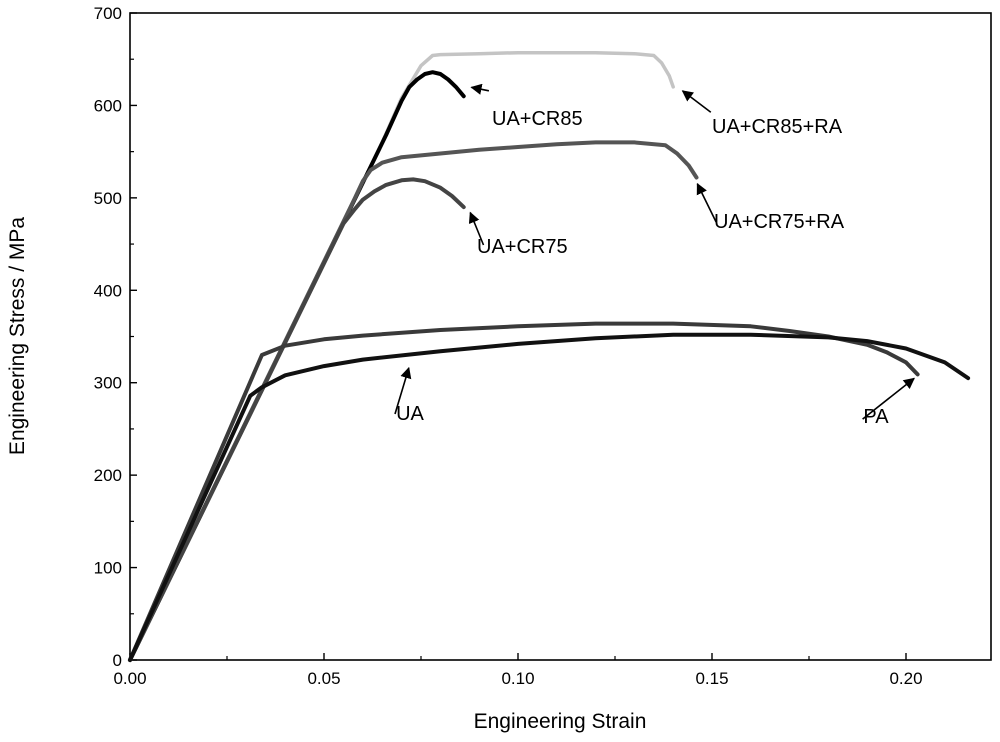 The height and width of the screenshot is (742, 1000). What do you see at coordinates (323, 678) in the screenshot?
I see `x-tick-label: 0.05` at bounding box center [323, 678].